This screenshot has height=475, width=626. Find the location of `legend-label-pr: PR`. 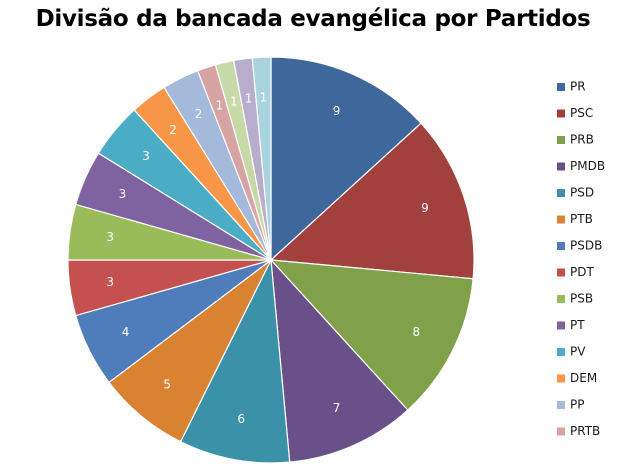

legend-label-pr: PR is located at coordinates (578, 87).